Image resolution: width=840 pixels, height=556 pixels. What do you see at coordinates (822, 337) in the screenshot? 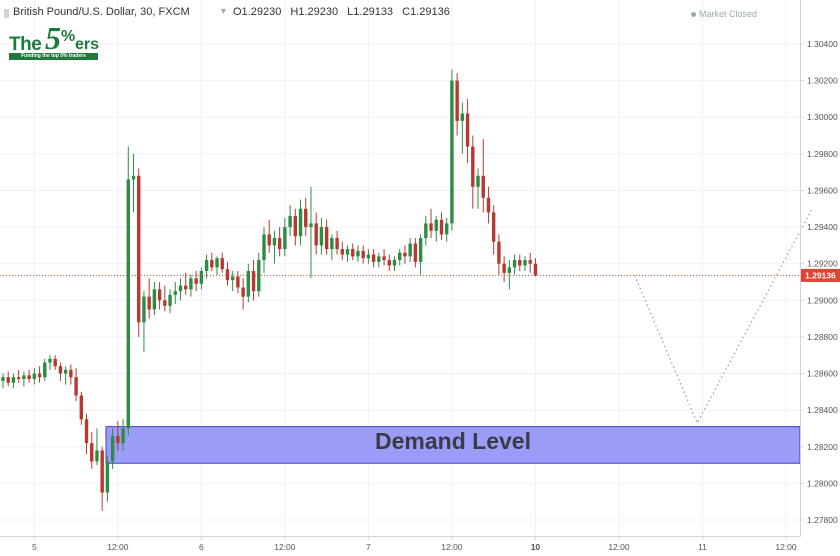
I see `price-tick-label: 1.28800` at bounding box center [822, 337].